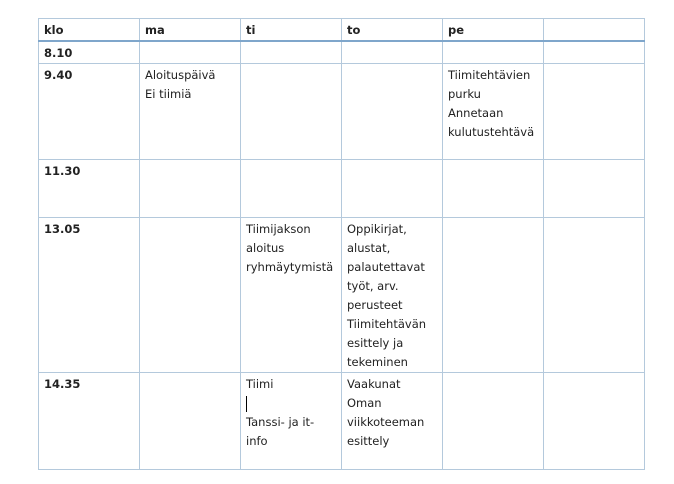 This screenshot has width=674, height=484. I want to click on cell-text-line: palautettavat, so click(386, 267).